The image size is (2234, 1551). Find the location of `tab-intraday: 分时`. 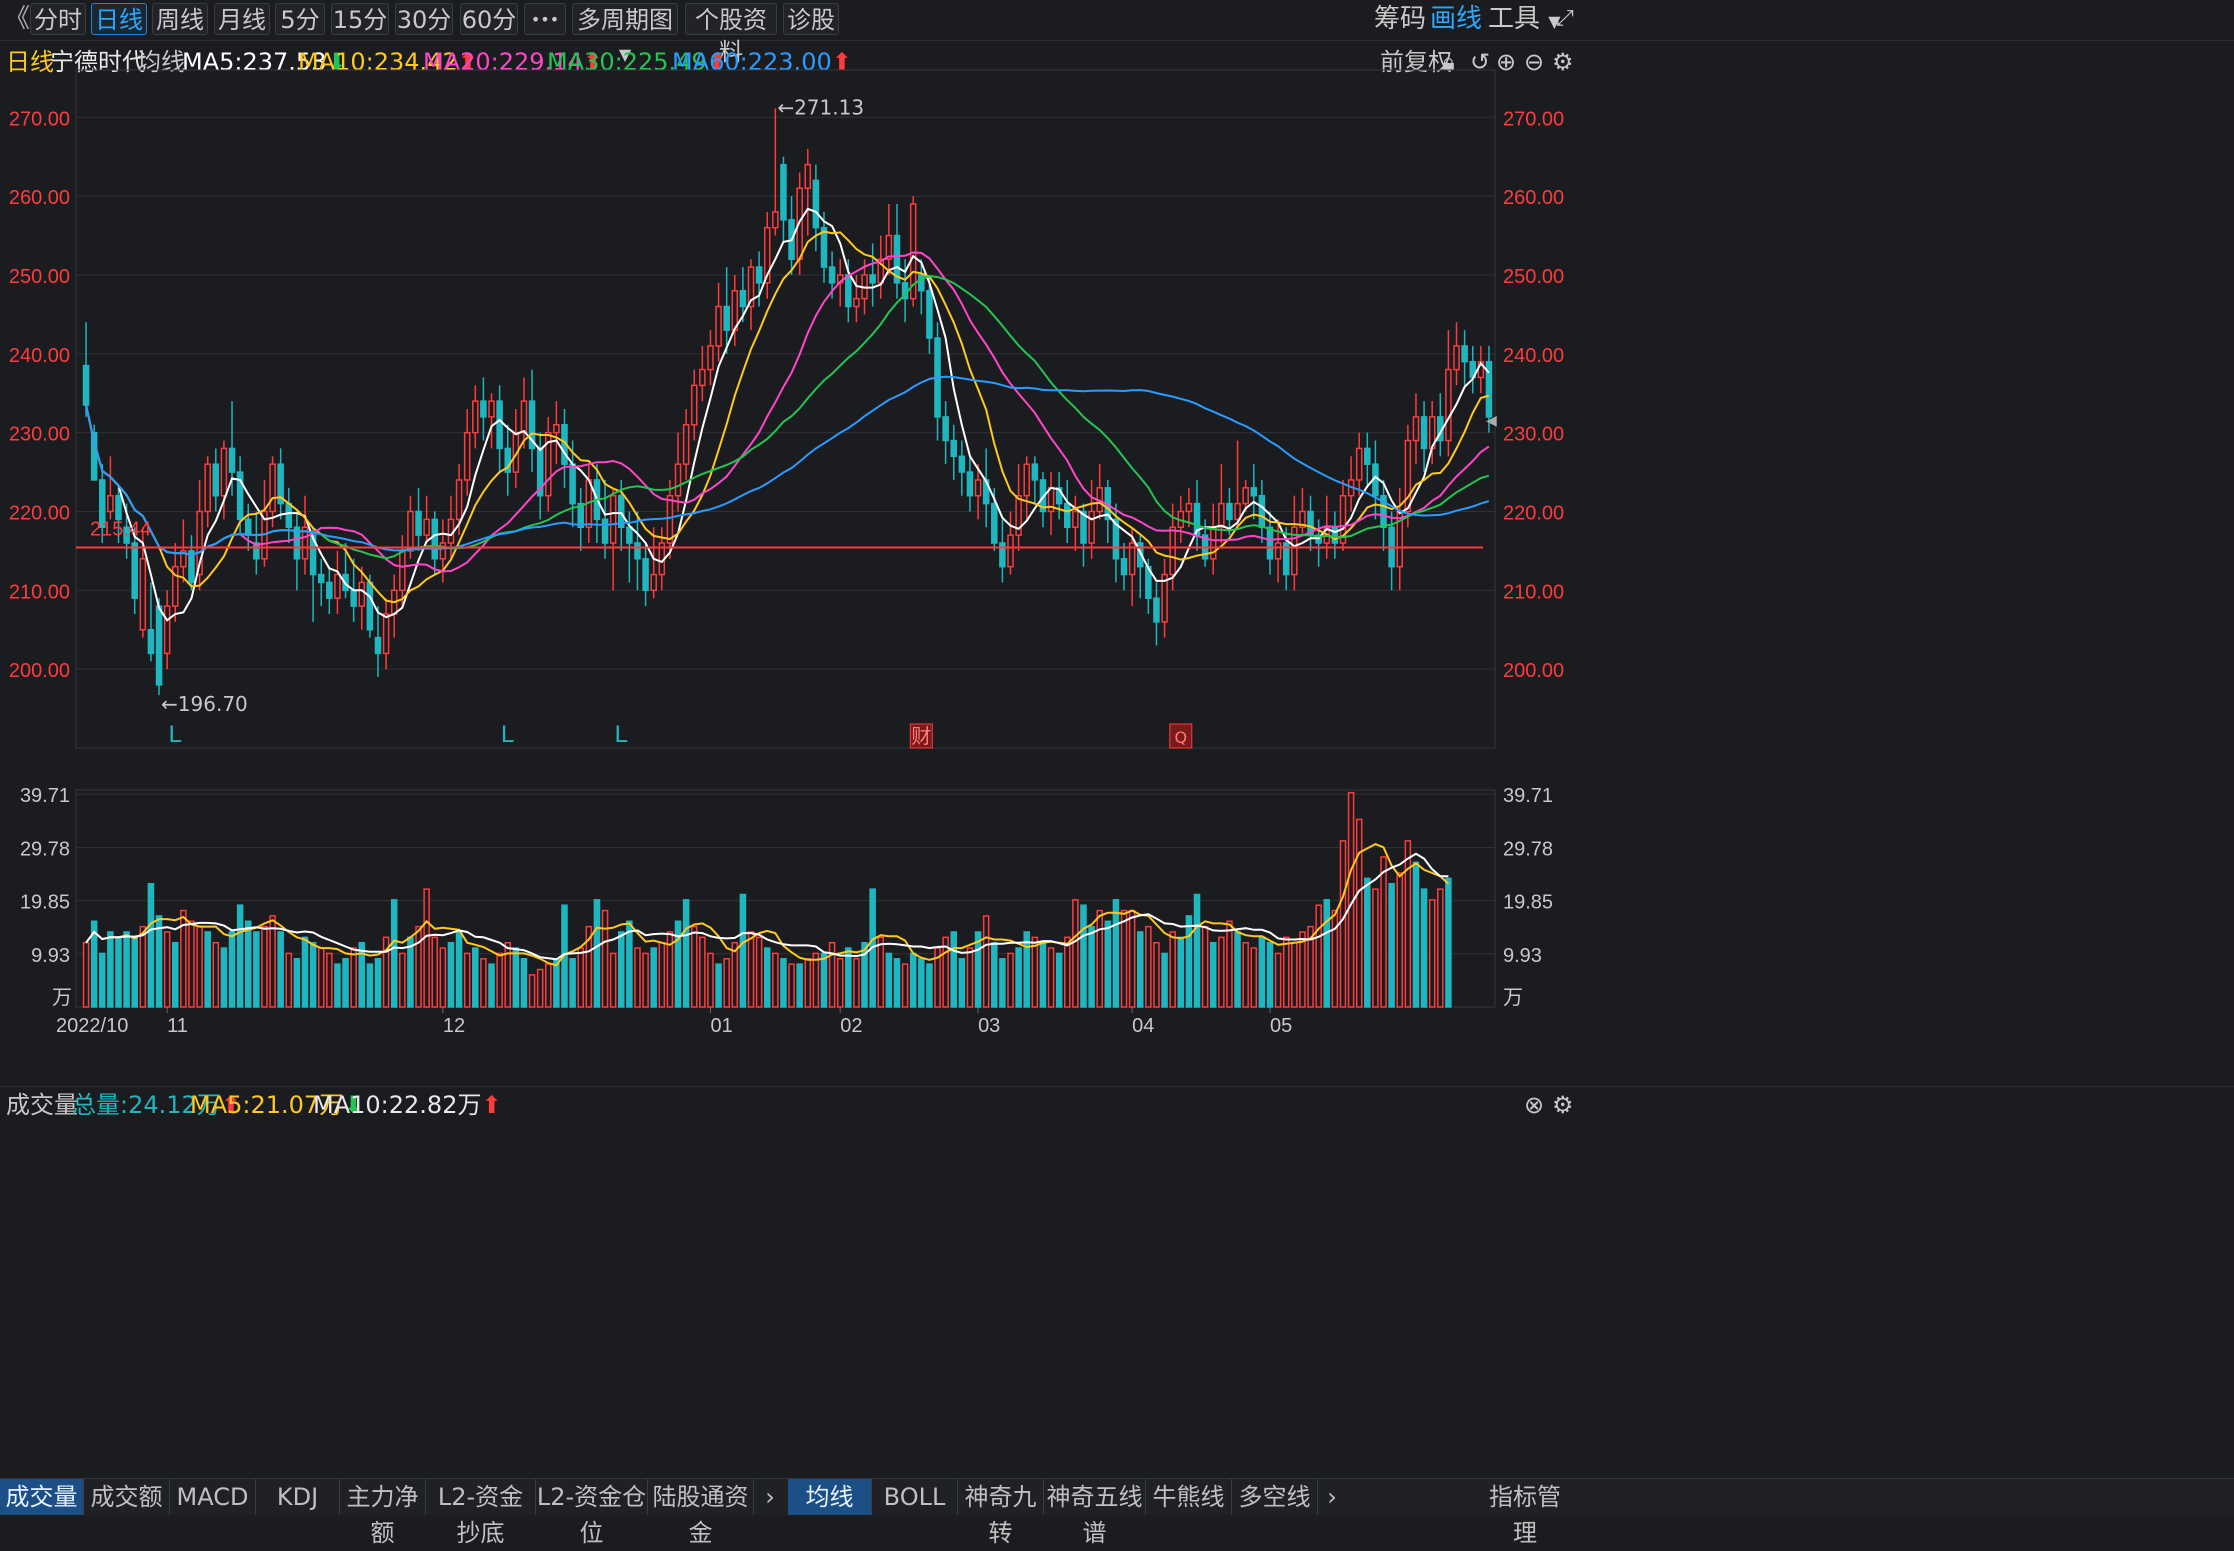

tab-intraday: 分时 is located at coordinates (58, 19).